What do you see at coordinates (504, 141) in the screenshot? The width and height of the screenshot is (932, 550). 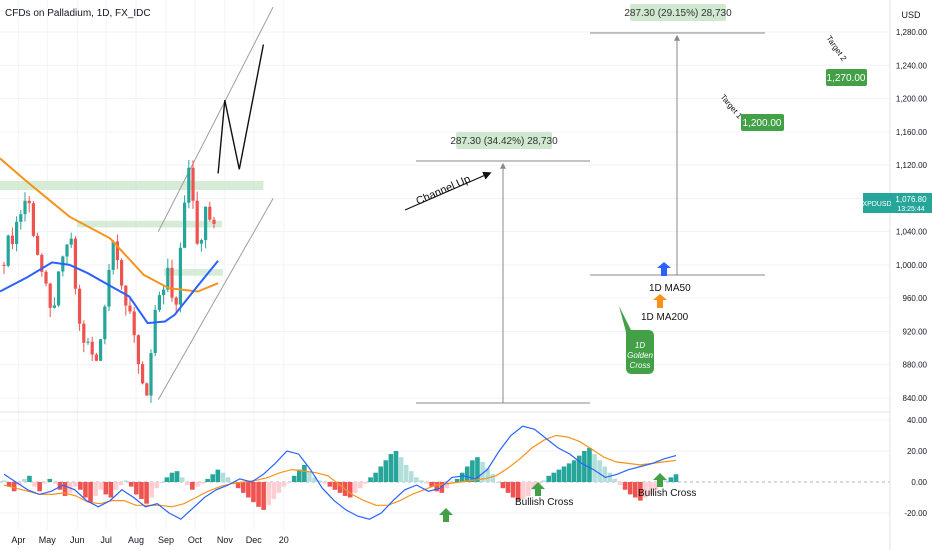 I see `svg-text: 287.30 (34.42%) 28,730` at bounding box center [504, 141].